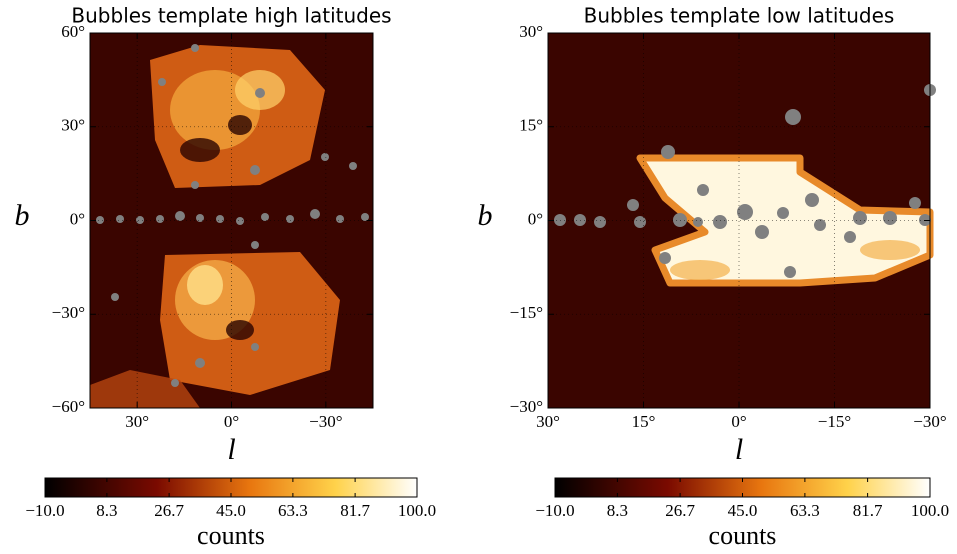 The height and width of the screenshot is (554, 957). I want to click on chart-title: Bubbles template low latitudes, so click(739, 16).